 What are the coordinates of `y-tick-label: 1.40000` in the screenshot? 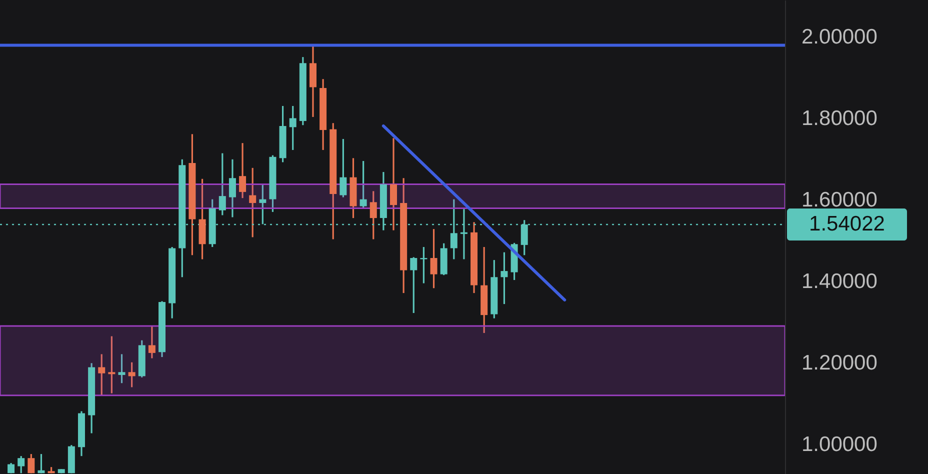 It's located at (840, 282).